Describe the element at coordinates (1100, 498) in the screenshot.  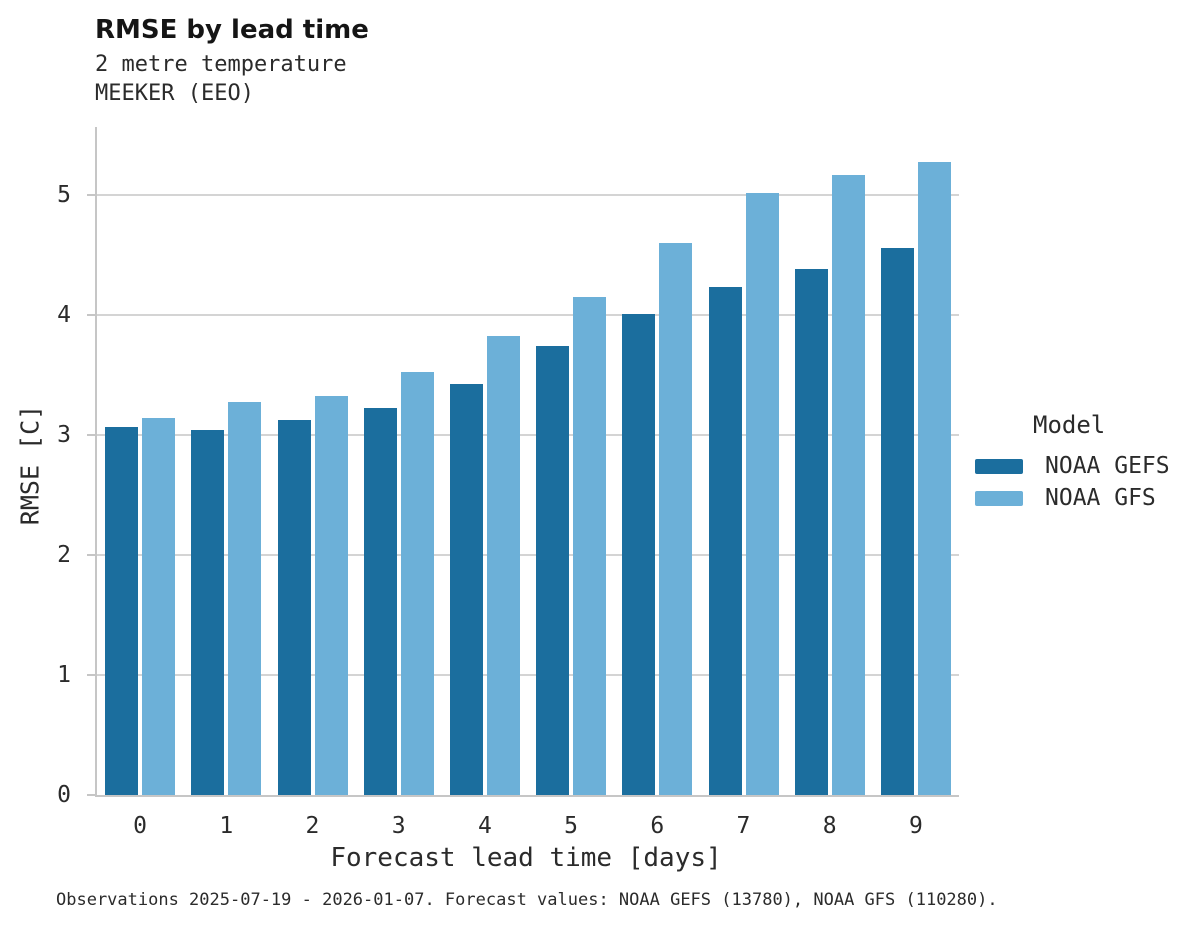
I see `legend-label-noaa-gfs: NOAA GFS` at that location.